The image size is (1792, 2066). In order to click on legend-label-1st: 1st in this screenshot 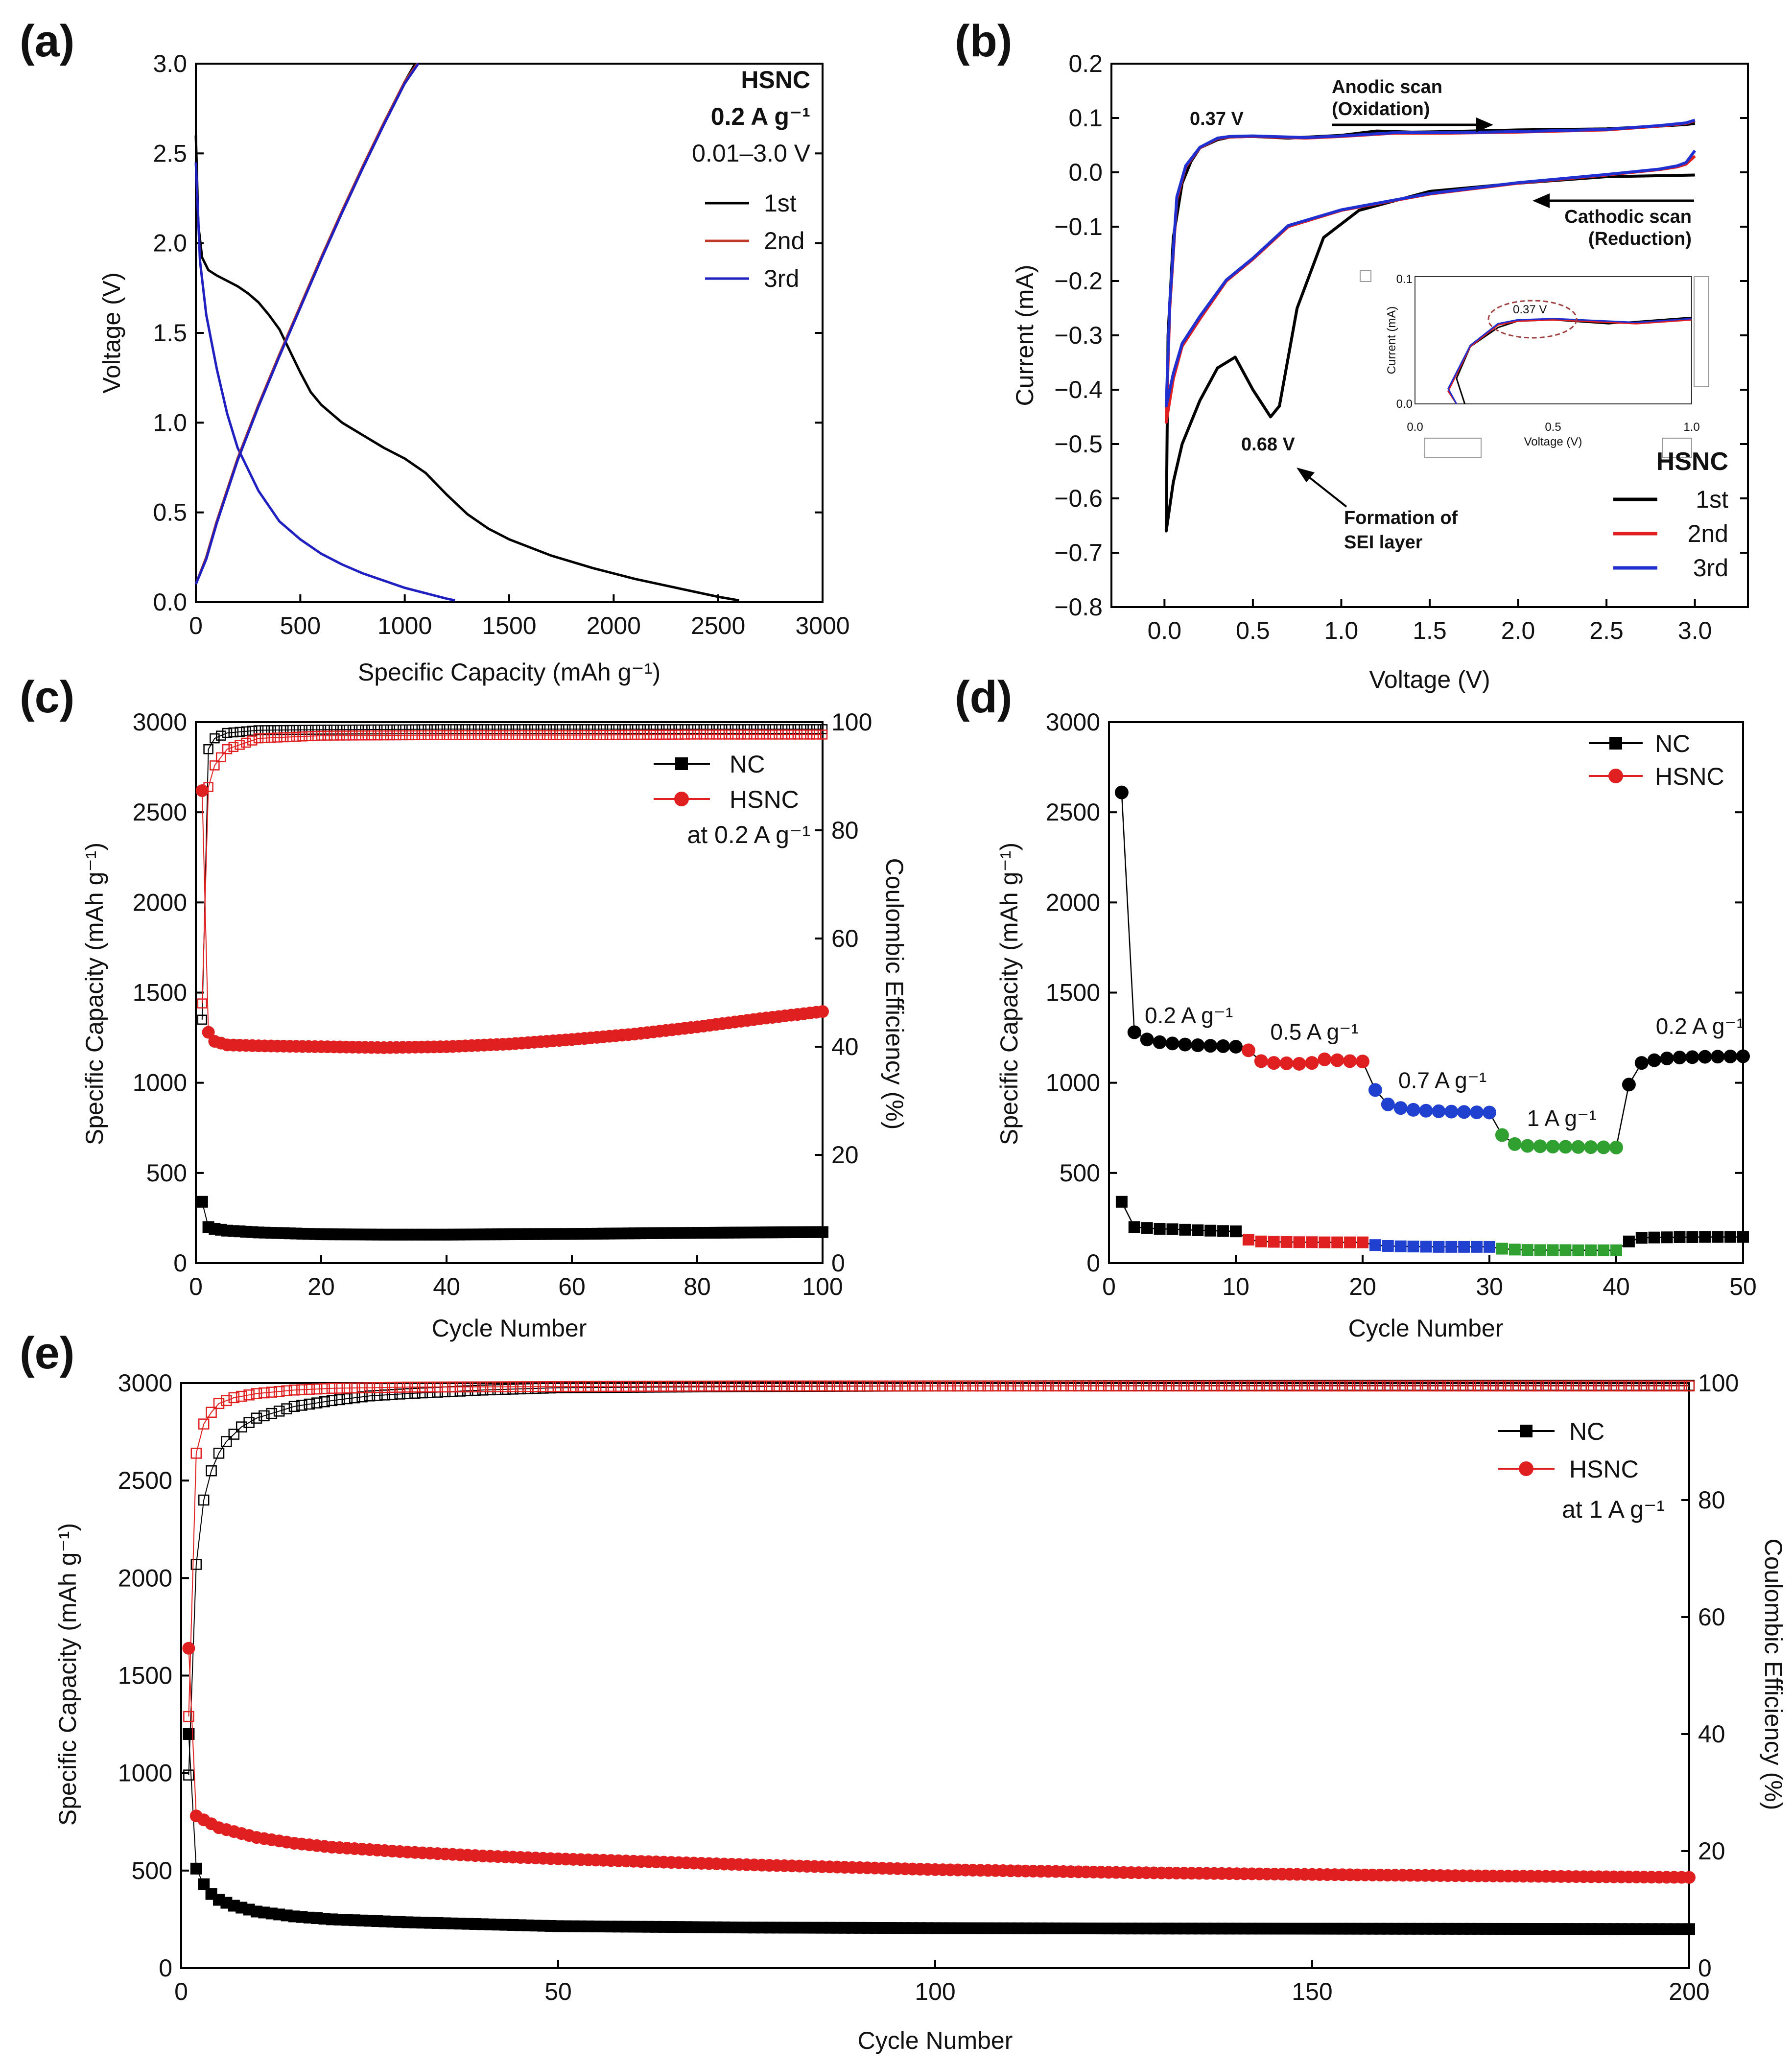, I will do `click(780, 203)`.